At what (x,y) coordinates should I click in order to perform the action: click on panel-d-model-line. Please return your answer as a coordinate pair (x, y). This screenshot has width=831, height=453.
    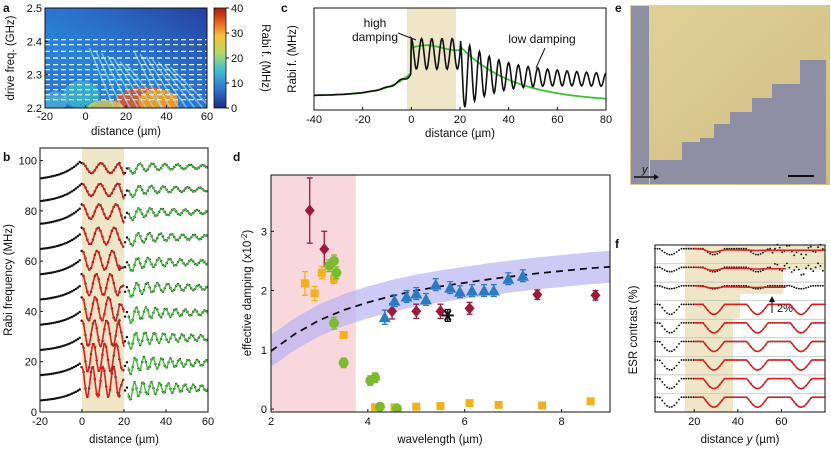
    Looking at the image, I should click on (440, 308).